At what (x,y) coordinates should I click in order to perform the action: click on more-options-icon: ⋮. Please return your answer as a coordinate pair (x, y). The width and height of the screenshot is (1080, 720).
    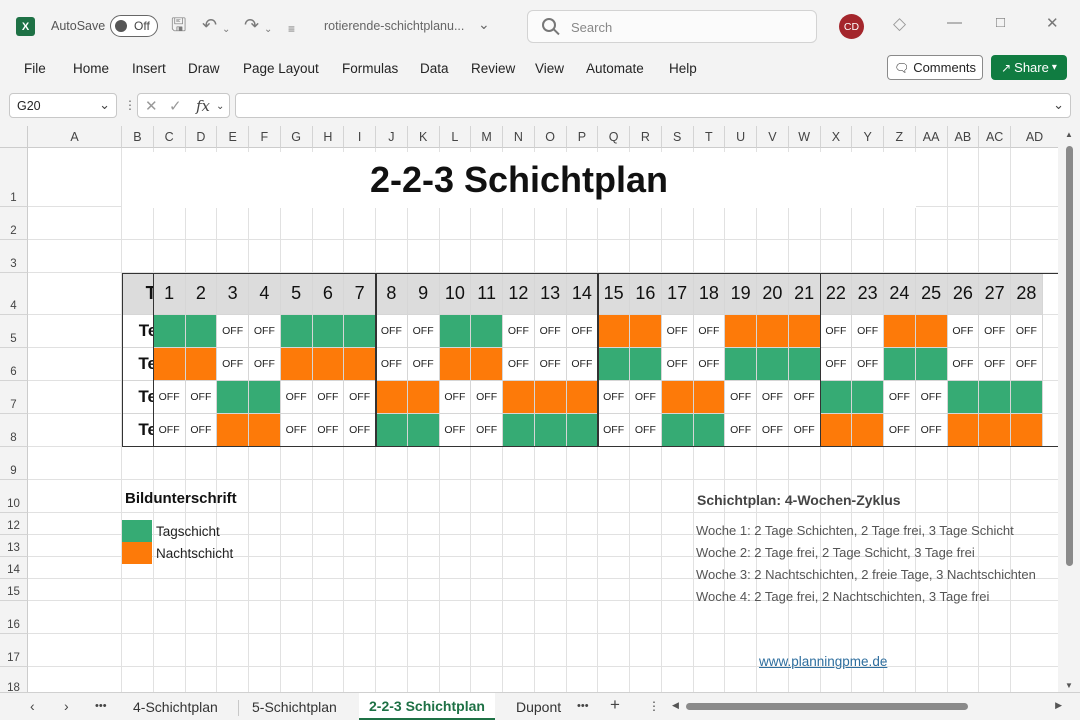
    Looking at the image, I should click on (654, 706).